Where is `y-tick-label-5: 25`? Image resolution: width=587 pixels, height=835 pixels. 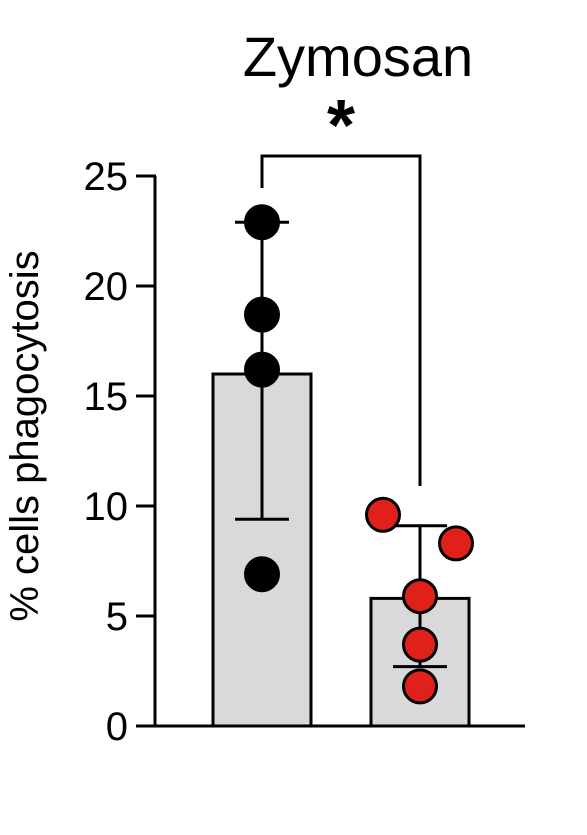 y-tick-label-5: 25 is located at coordinates (106, 177).